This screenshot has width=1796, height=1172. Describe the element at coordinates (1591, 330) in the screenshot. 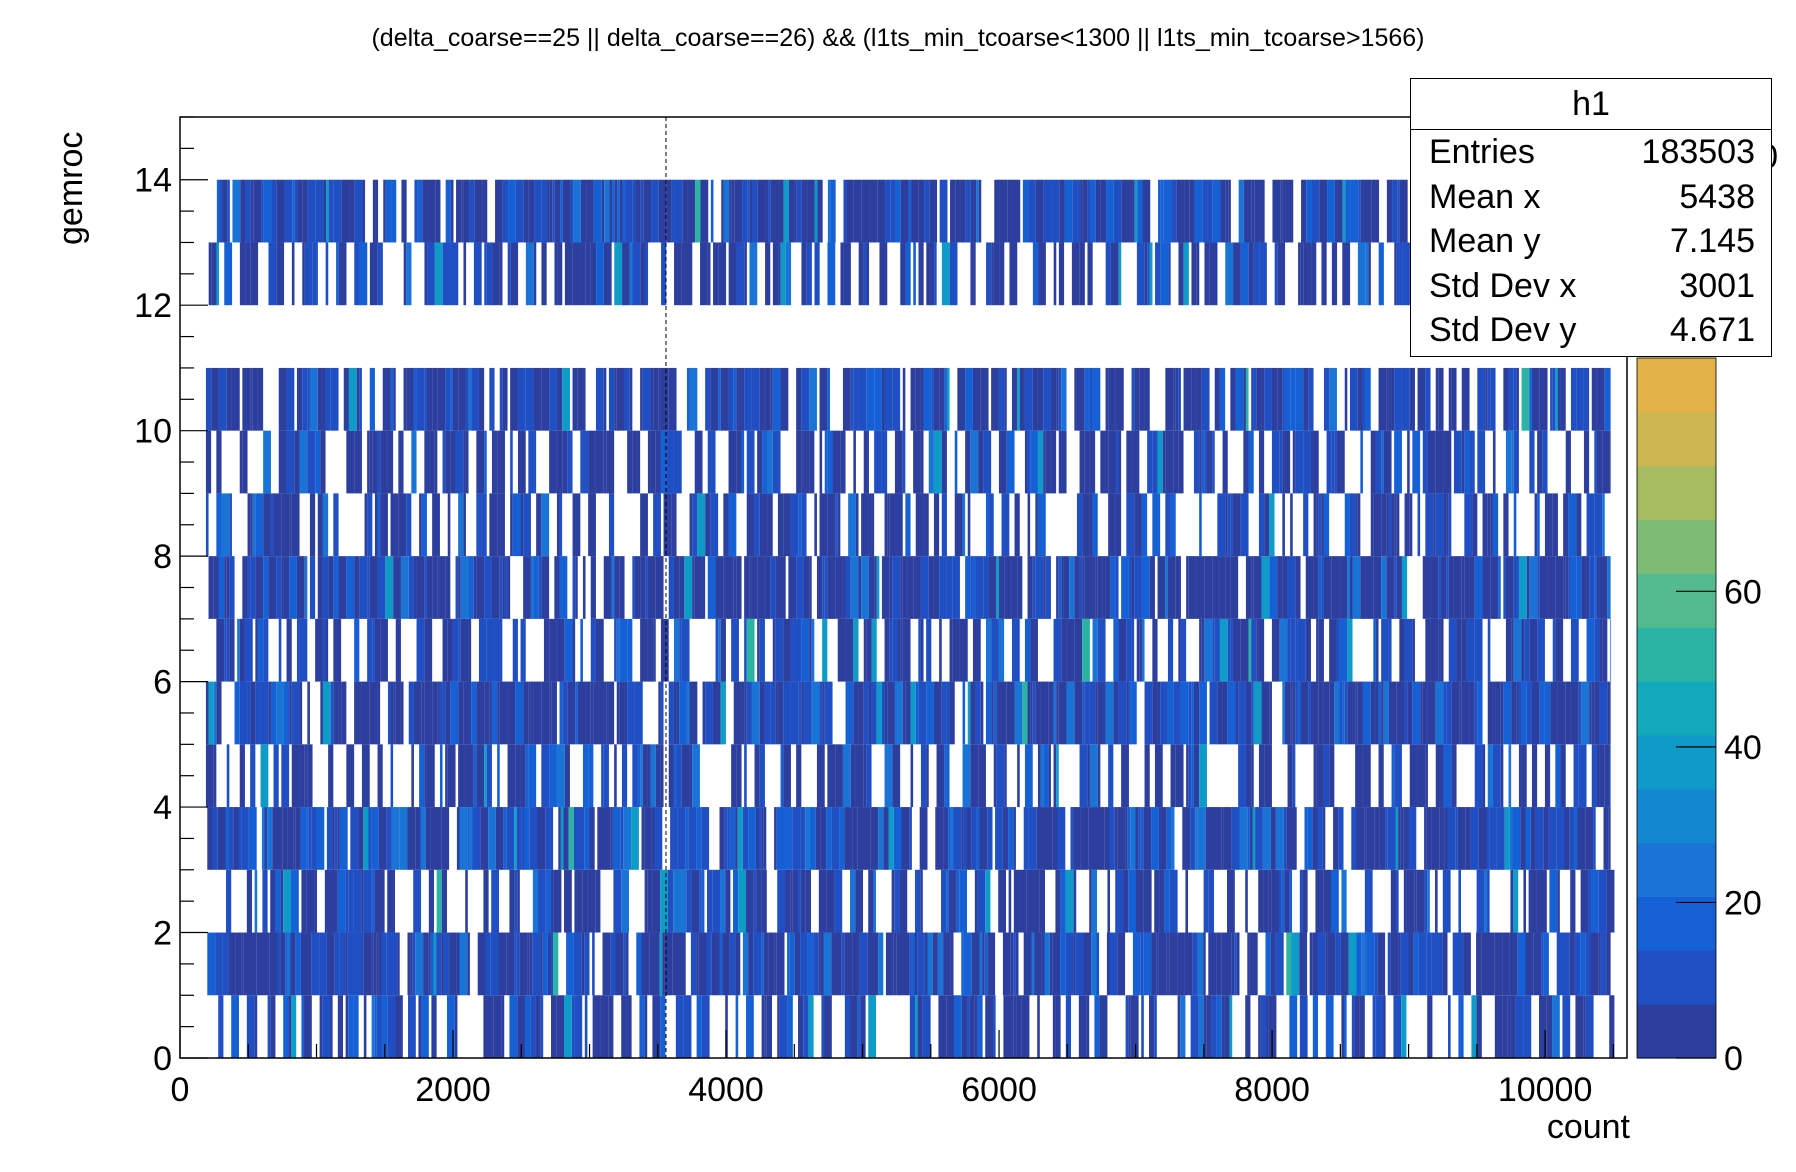

I see `stats-row-std-dev-y: Std Dev y 4.671` at that location.